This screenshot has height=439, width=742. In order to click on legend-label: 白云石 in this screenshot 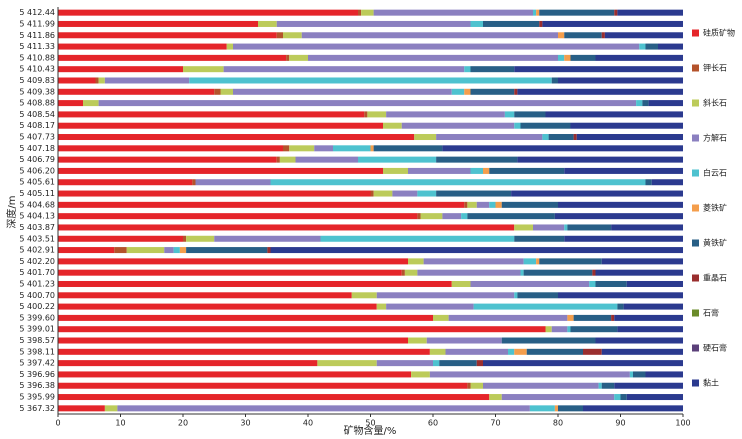, I will do `click(715, 173)`.